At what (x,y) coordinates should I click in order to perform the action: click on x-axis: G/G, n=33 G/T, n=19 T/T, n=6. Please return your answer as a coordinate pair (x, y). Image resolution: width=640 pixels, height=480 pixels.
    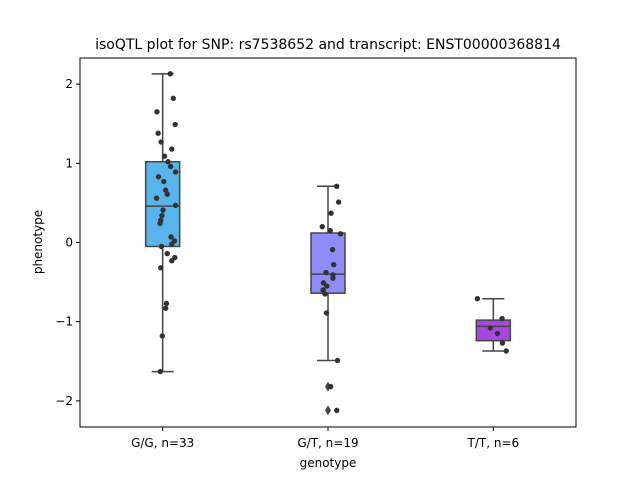
    Looking at the image, I should click on (325, 438).